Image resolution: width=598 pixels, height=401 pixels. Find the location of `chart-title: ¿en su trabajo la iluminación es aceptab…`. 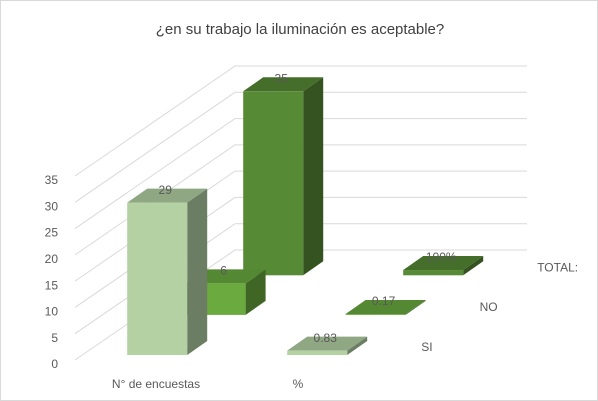

chart-title: ¿en su trabajo la iluminación es aceptab… is located at coordinates (300, 29).